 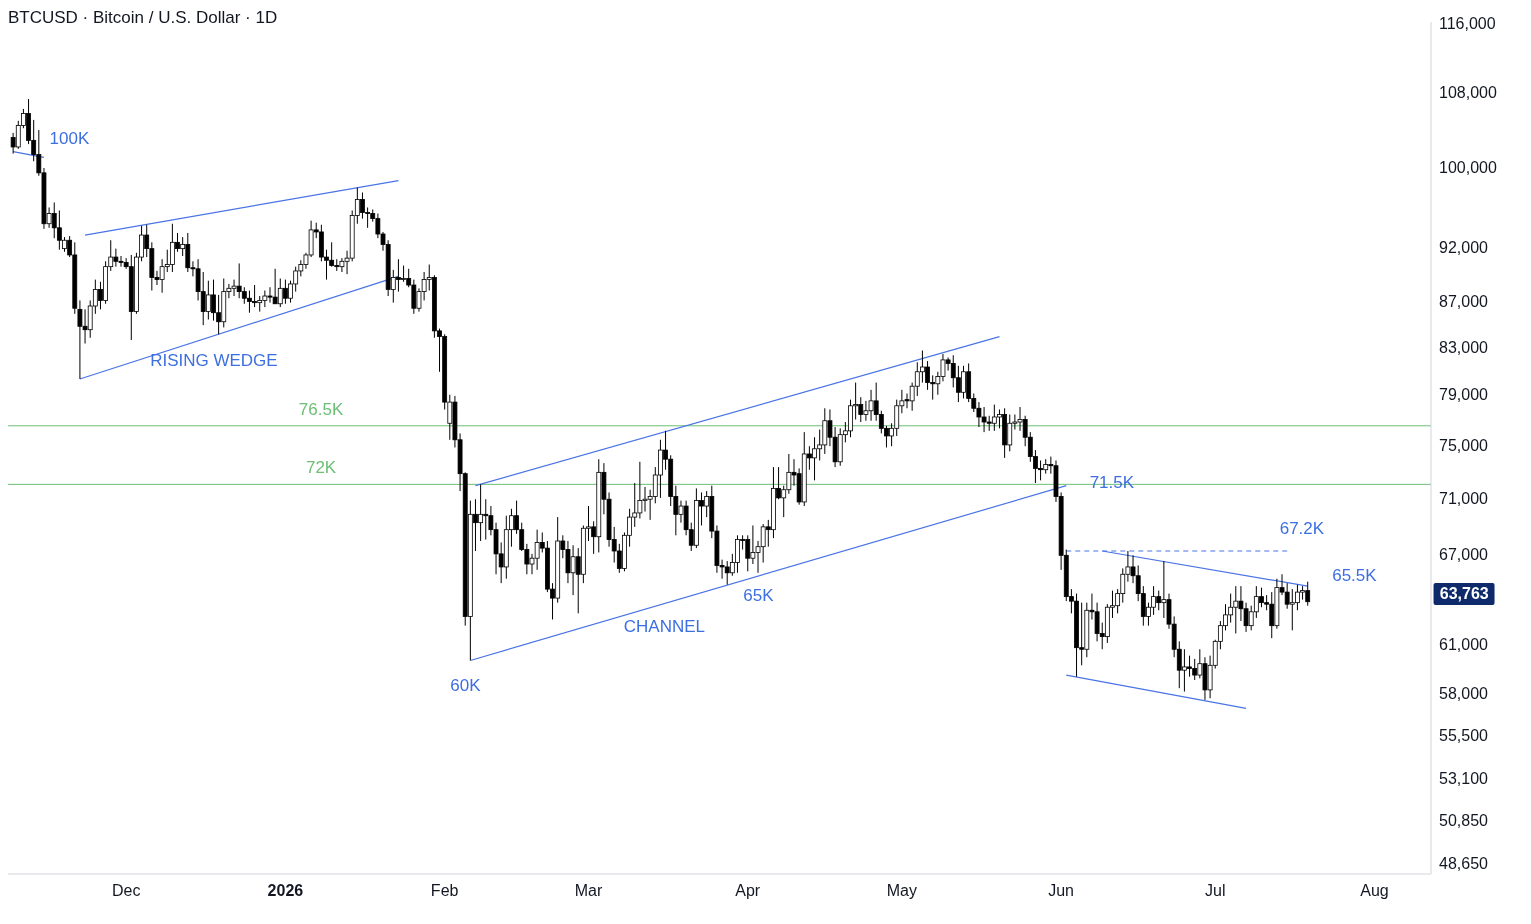 I want to click on y-tick-label: 87,000, so click(x=1464, y=302).